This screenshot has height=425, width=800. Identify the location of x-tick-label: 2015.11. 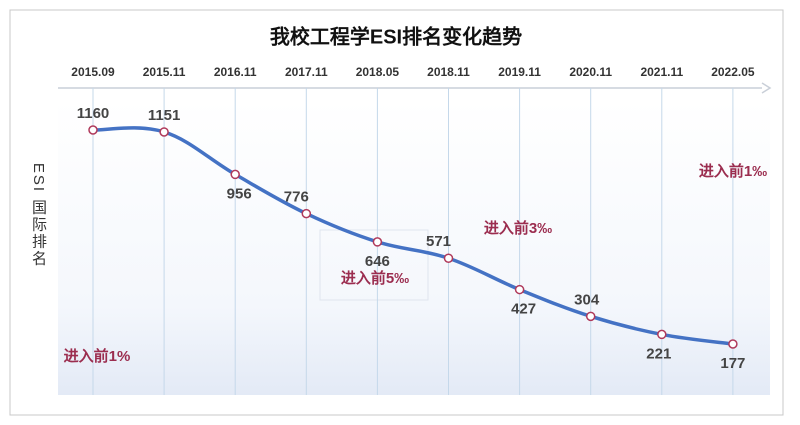
(164, 72).